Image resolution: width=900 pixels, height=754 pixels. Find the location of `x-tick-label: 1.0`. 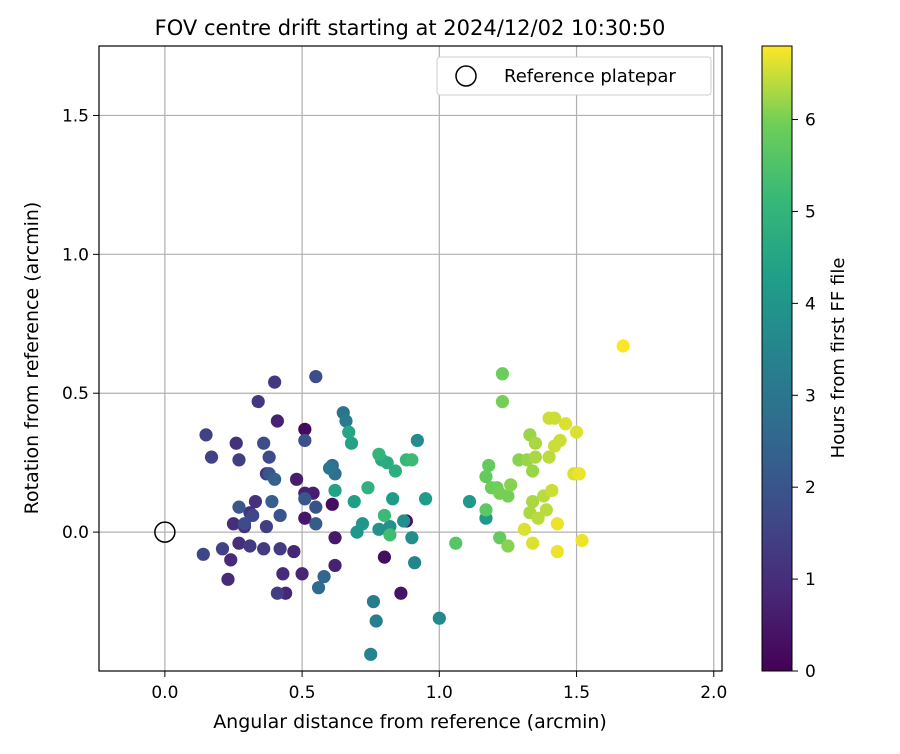

x-tick-label: 1.0 is located at coordinates (439, 693).